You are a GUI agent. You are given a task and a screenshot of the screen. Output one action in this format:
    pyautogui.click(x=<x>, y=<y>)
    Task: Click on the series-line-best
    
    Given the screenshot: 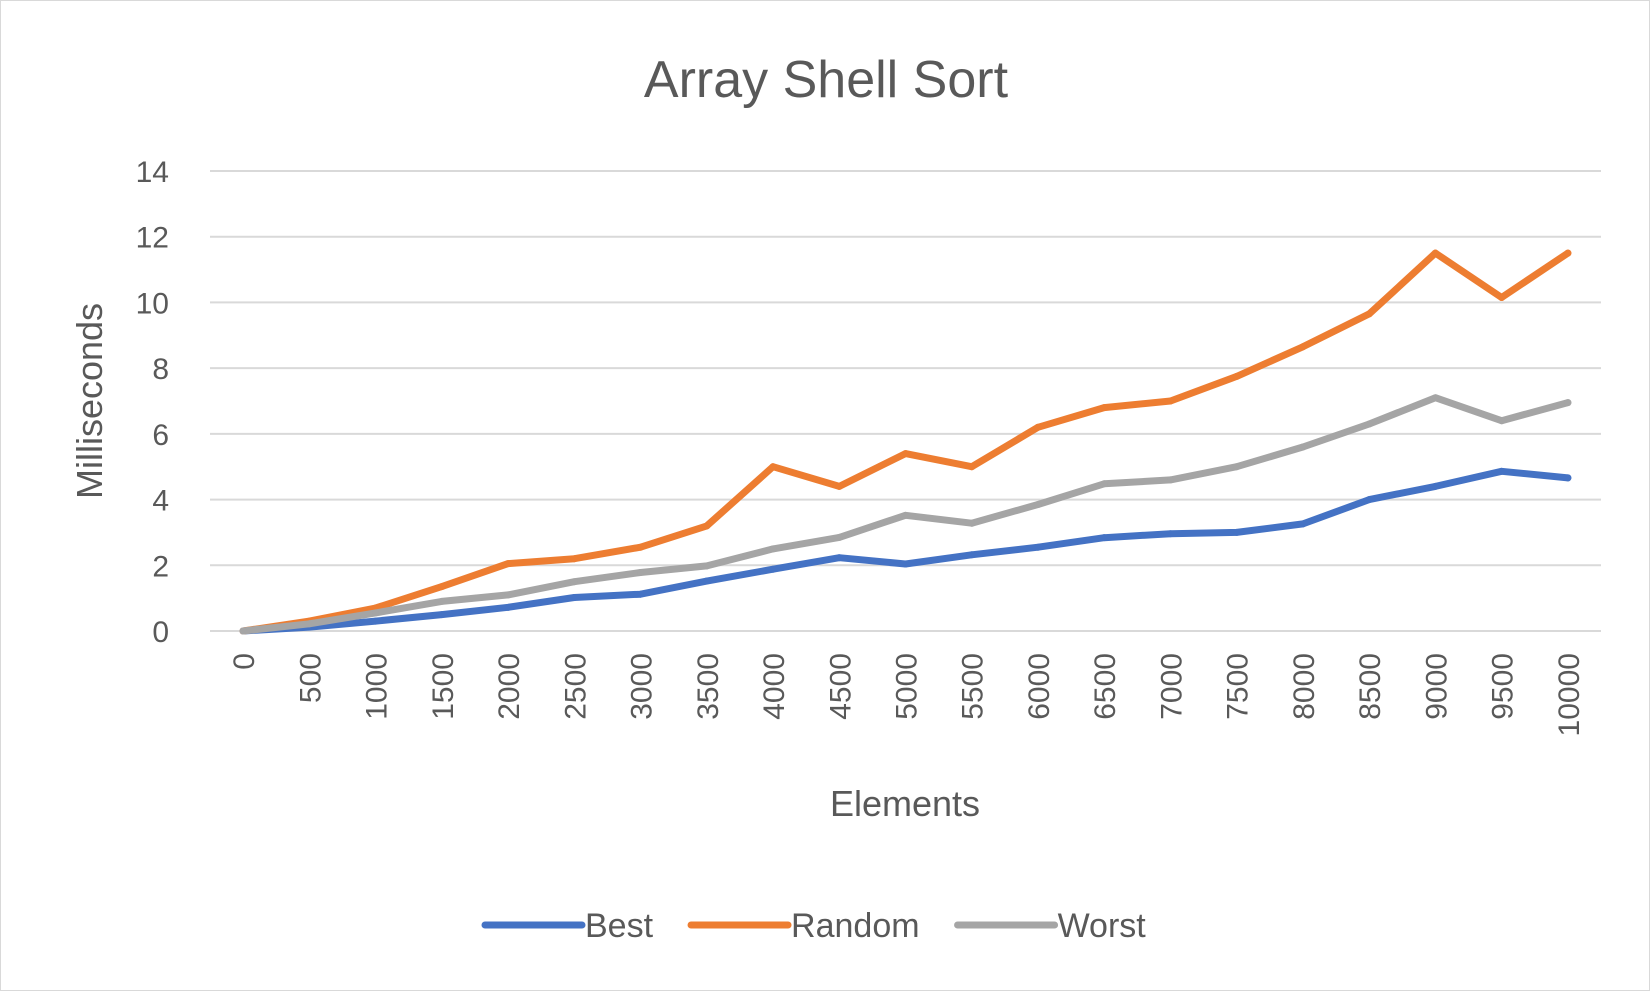 What is the action you would take?
    pyautogui.click(x=905, y=551)
    